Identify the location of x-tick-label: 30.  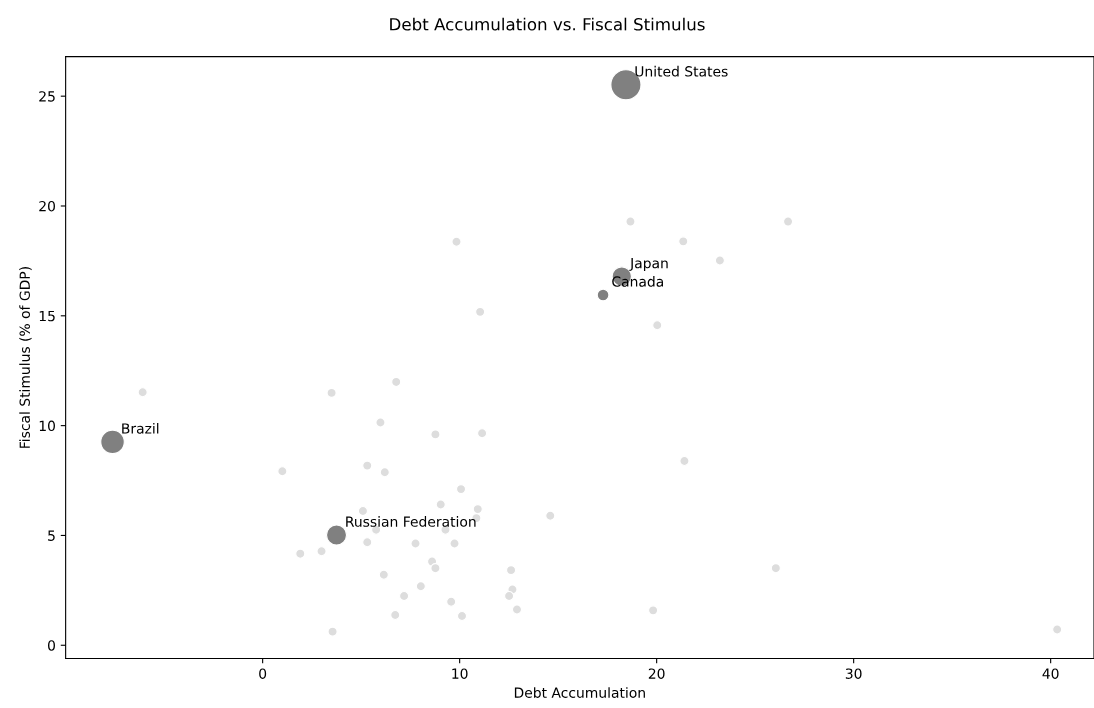
(853, 673).